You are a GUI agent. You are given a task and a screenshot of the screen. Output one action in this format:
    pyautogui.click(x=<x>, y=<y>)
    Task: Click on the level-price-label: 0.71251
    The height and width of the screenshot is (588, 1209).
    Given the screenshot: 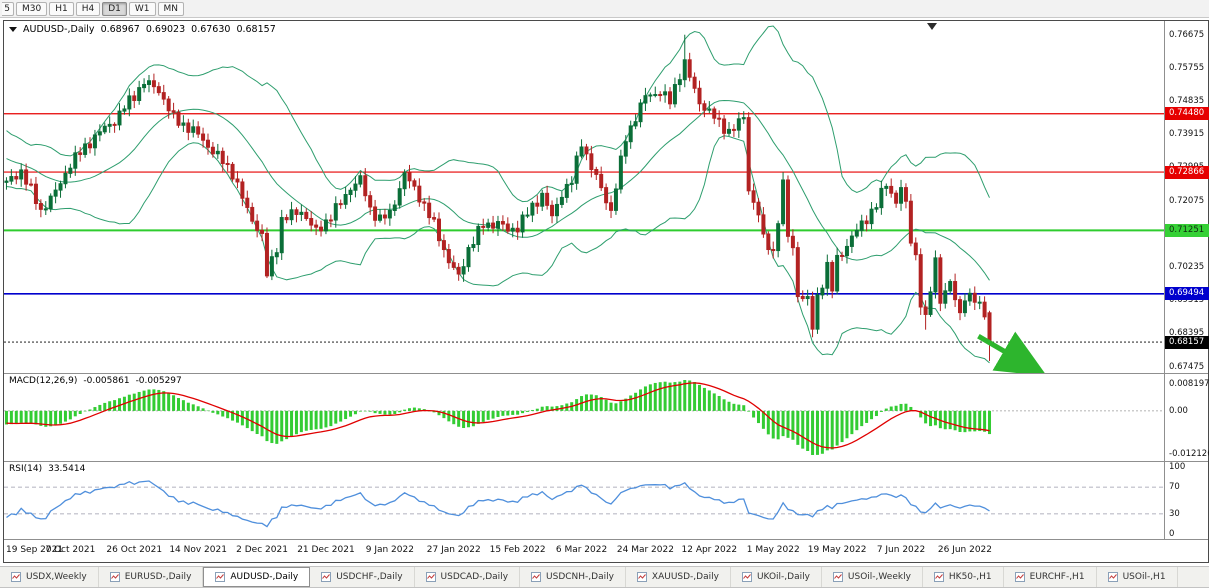 What is the action you would take?
    pyautogui.click(x=1187, y=230)
    